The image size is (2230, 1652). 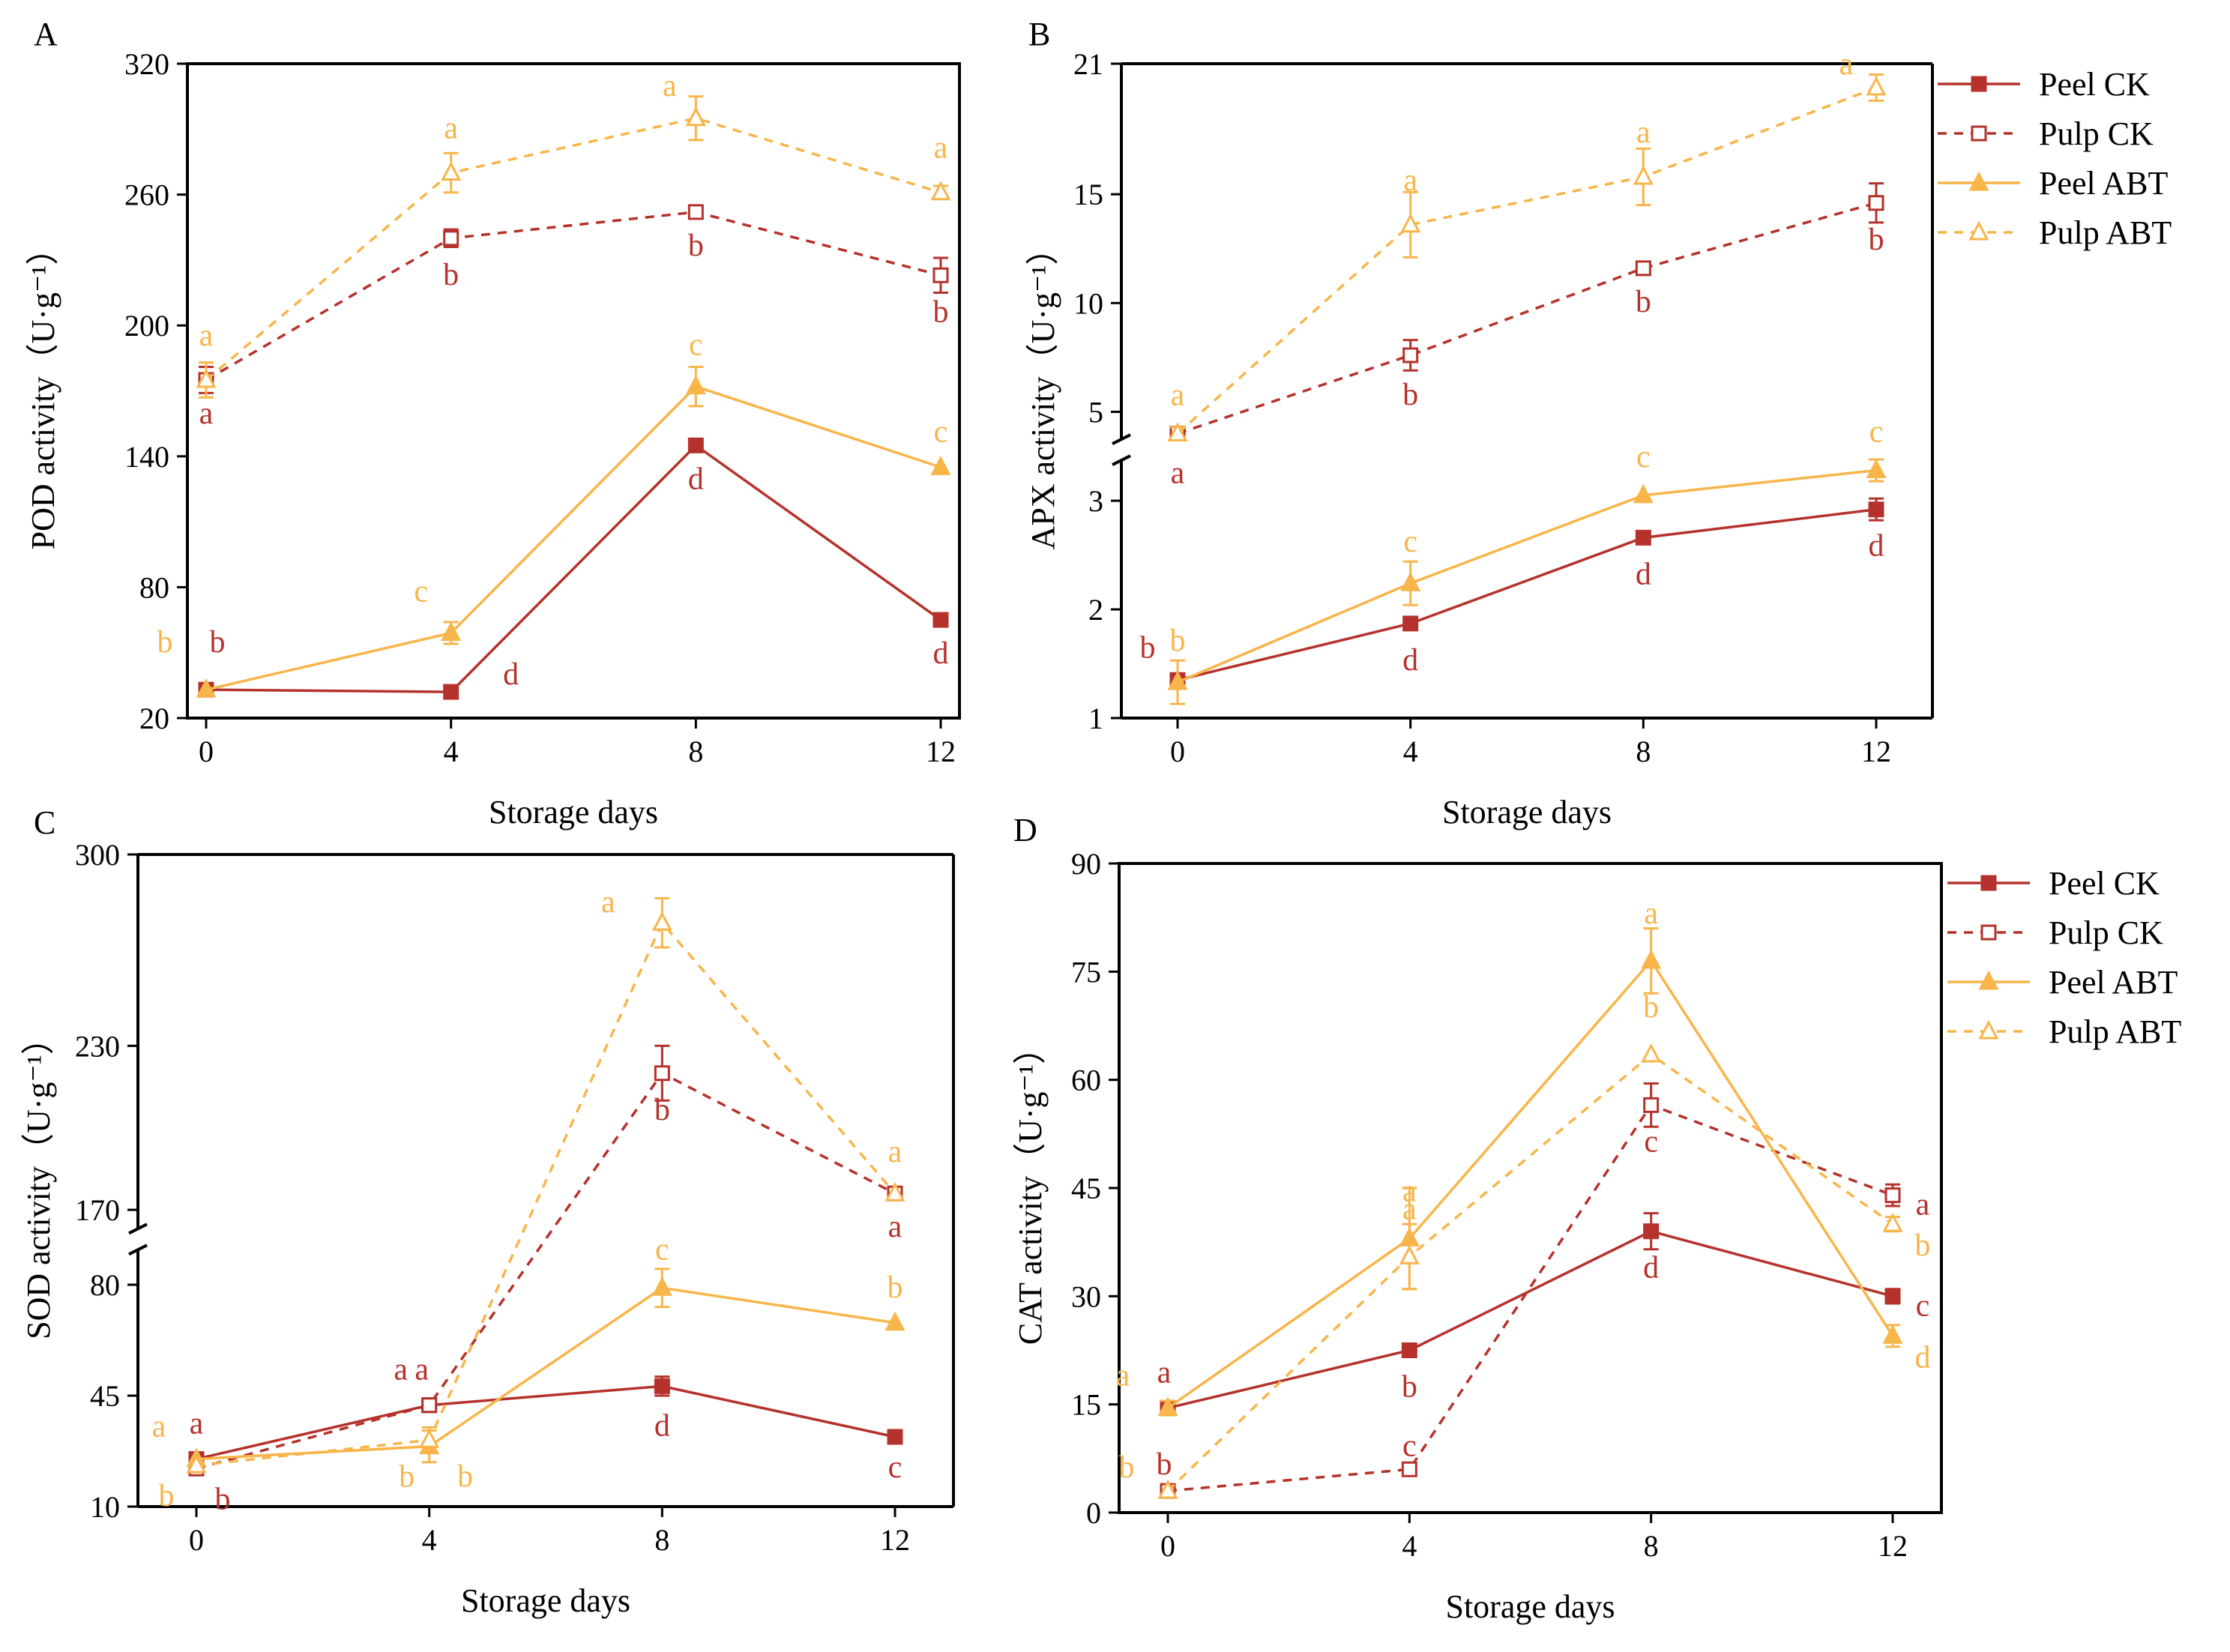 What do you see at coordinates (46, 34) in the screenshot?
I see `panel-label: A` at bounding box center [46, 34].